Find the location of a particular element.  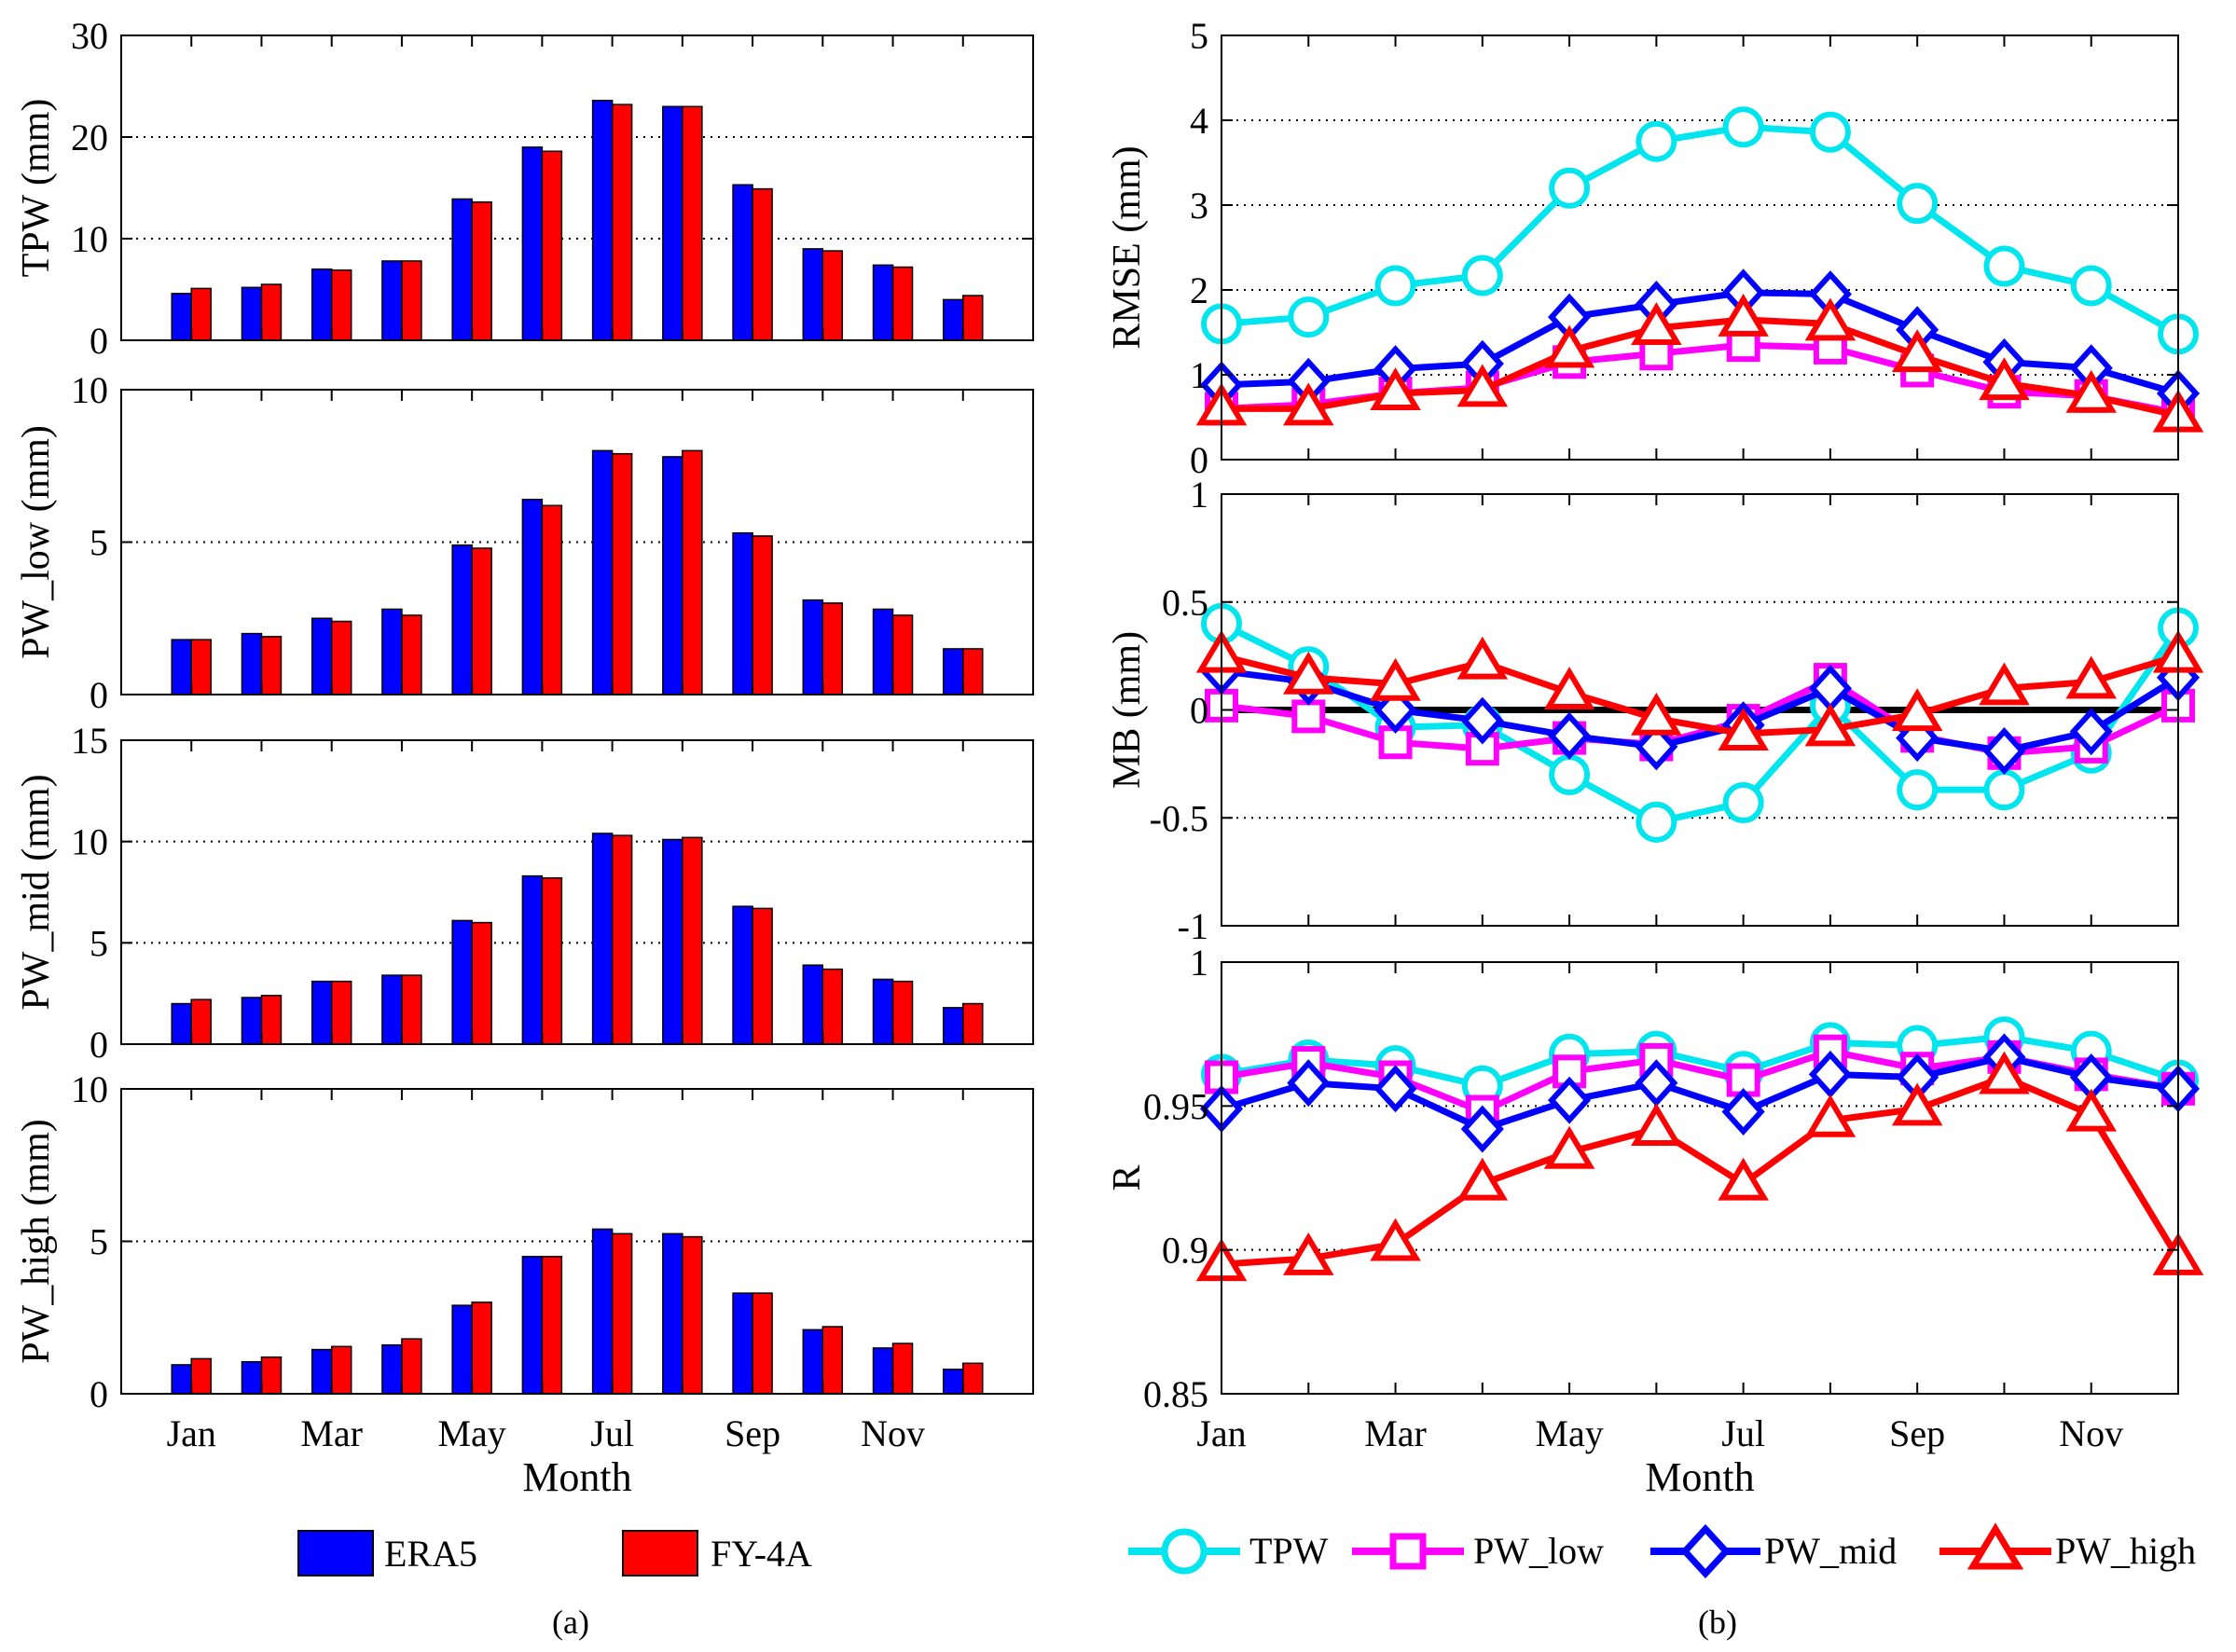

chart-pwmid_bar: 0 5 10 15 PW_mid (mm) is located at coordinates (524, 893).